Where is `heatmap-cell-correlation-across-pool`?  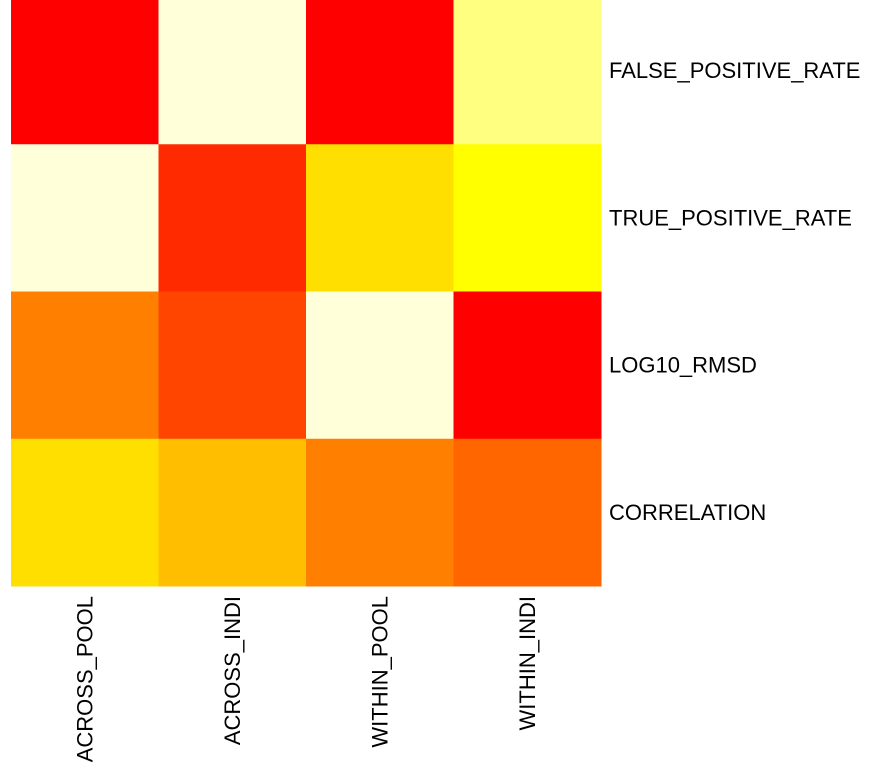
heatmap-cell-correlation-across-pool is located at coordinates (85, 512).